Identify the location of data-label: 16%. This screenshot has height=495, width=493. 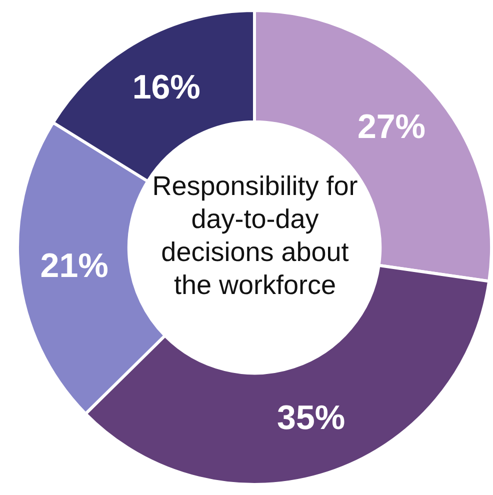
(166, 87).